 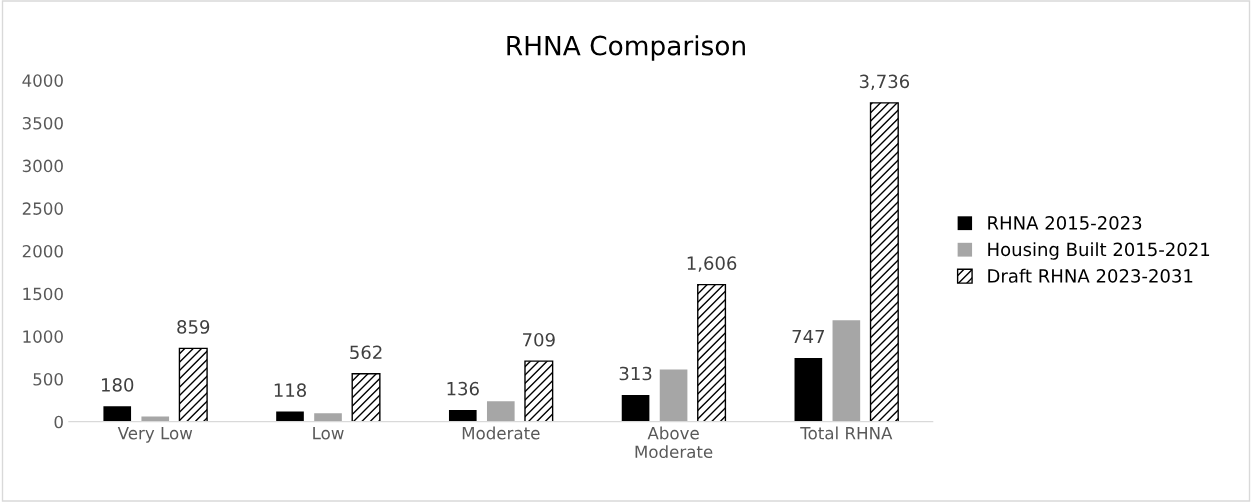 What do you see at coordinates (290, 390) in the screenshot?
I see `data-label: 118` at bounding box center [290, 390].